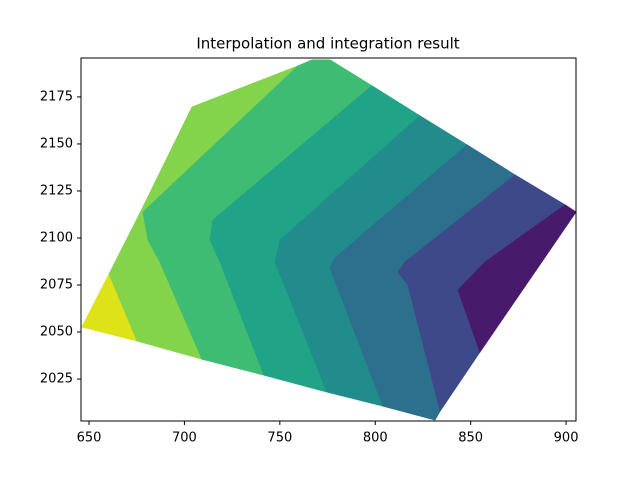 The height and width of the screenshot is (478, 640). What do you see at coordinates (89, 438) in the screenshot?
I see `x-tick-label: 650` at bounding box center [89, 438].